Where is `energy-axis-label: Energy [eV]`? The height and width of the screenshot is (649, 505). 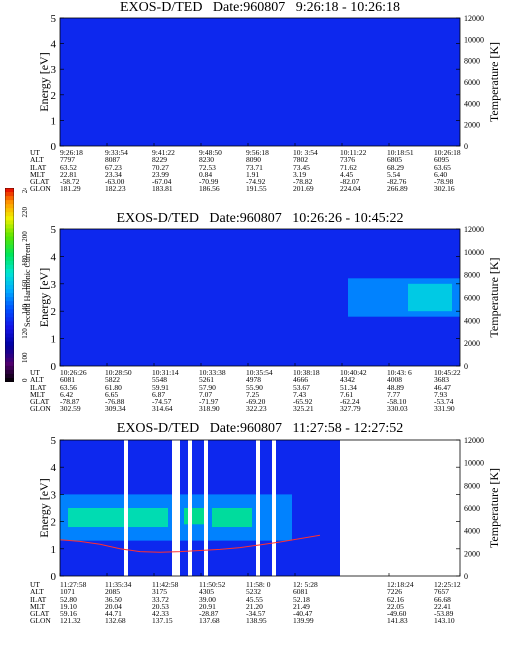
energy-axis-label: Energy [eV] is located at coordinates (44, 81).